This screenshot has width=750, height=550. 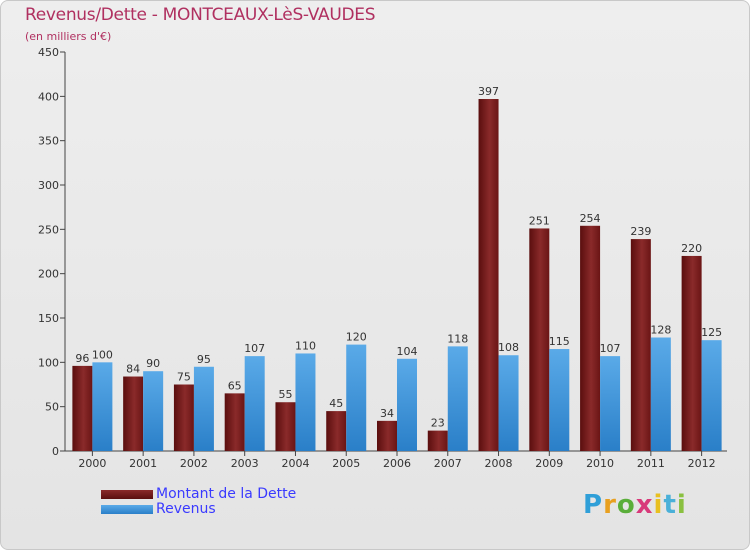 What do you see at coordinates (127, 509) in the screenshot?
I see `legend-swatch-revenue` at bounding box center [127, 509].